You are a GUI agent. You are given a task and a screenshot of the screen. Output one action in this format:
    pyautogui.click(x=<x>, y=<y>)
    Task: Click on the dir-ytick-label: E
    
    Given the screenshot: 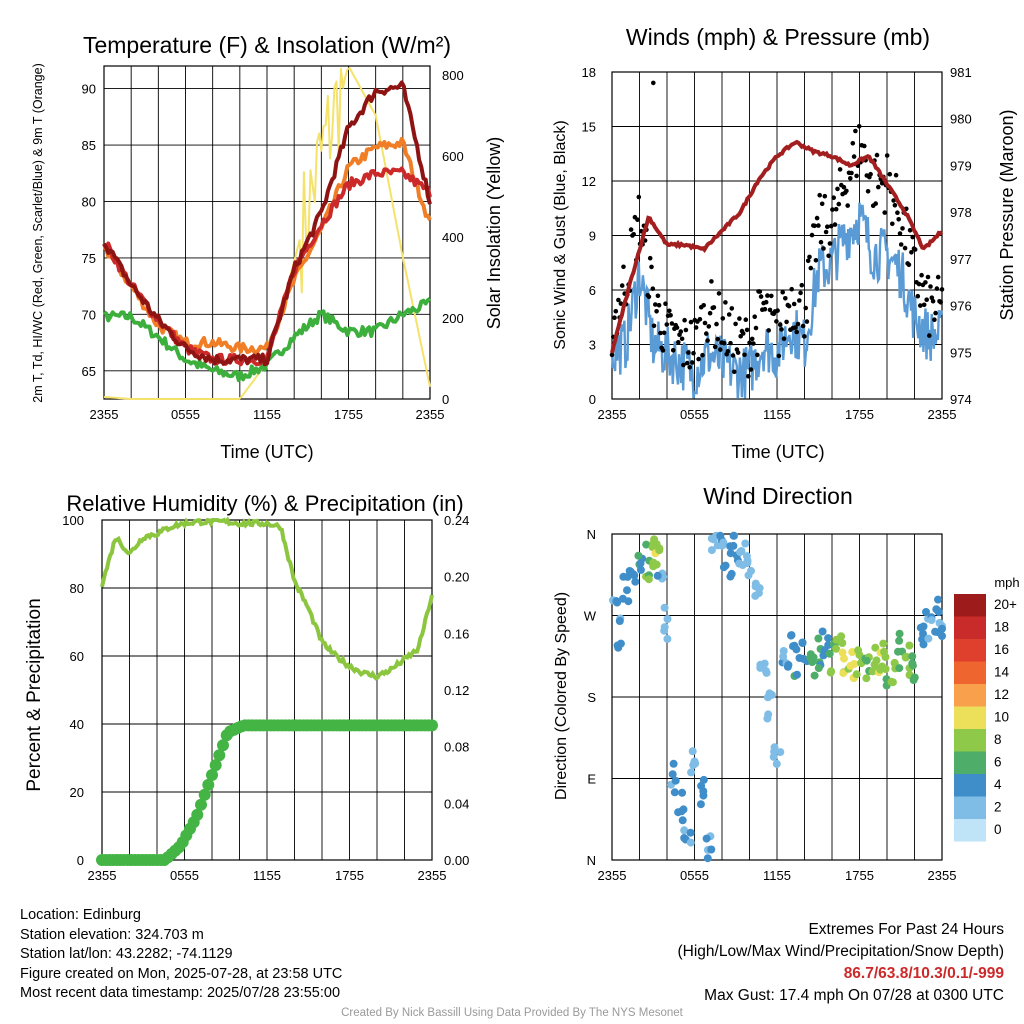 What is the action you would take?
    pyautogui.click(x=591, y=779)
    